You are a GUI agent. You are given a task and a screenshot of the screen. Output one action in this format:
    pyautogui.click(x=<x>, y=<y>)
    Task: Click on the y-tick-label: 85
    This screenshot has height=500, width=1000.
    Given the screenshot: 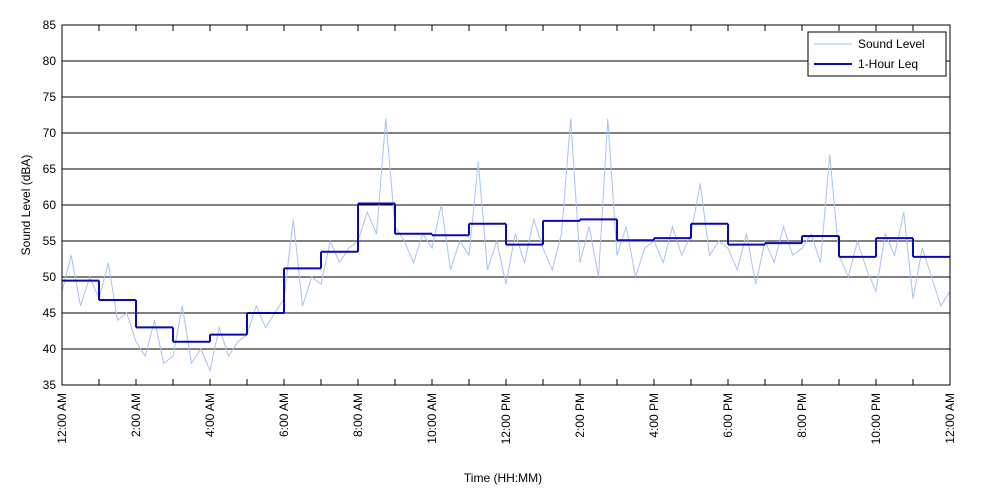 What is the action you would take?
    pyautogui.click(x=50, y=25)
    